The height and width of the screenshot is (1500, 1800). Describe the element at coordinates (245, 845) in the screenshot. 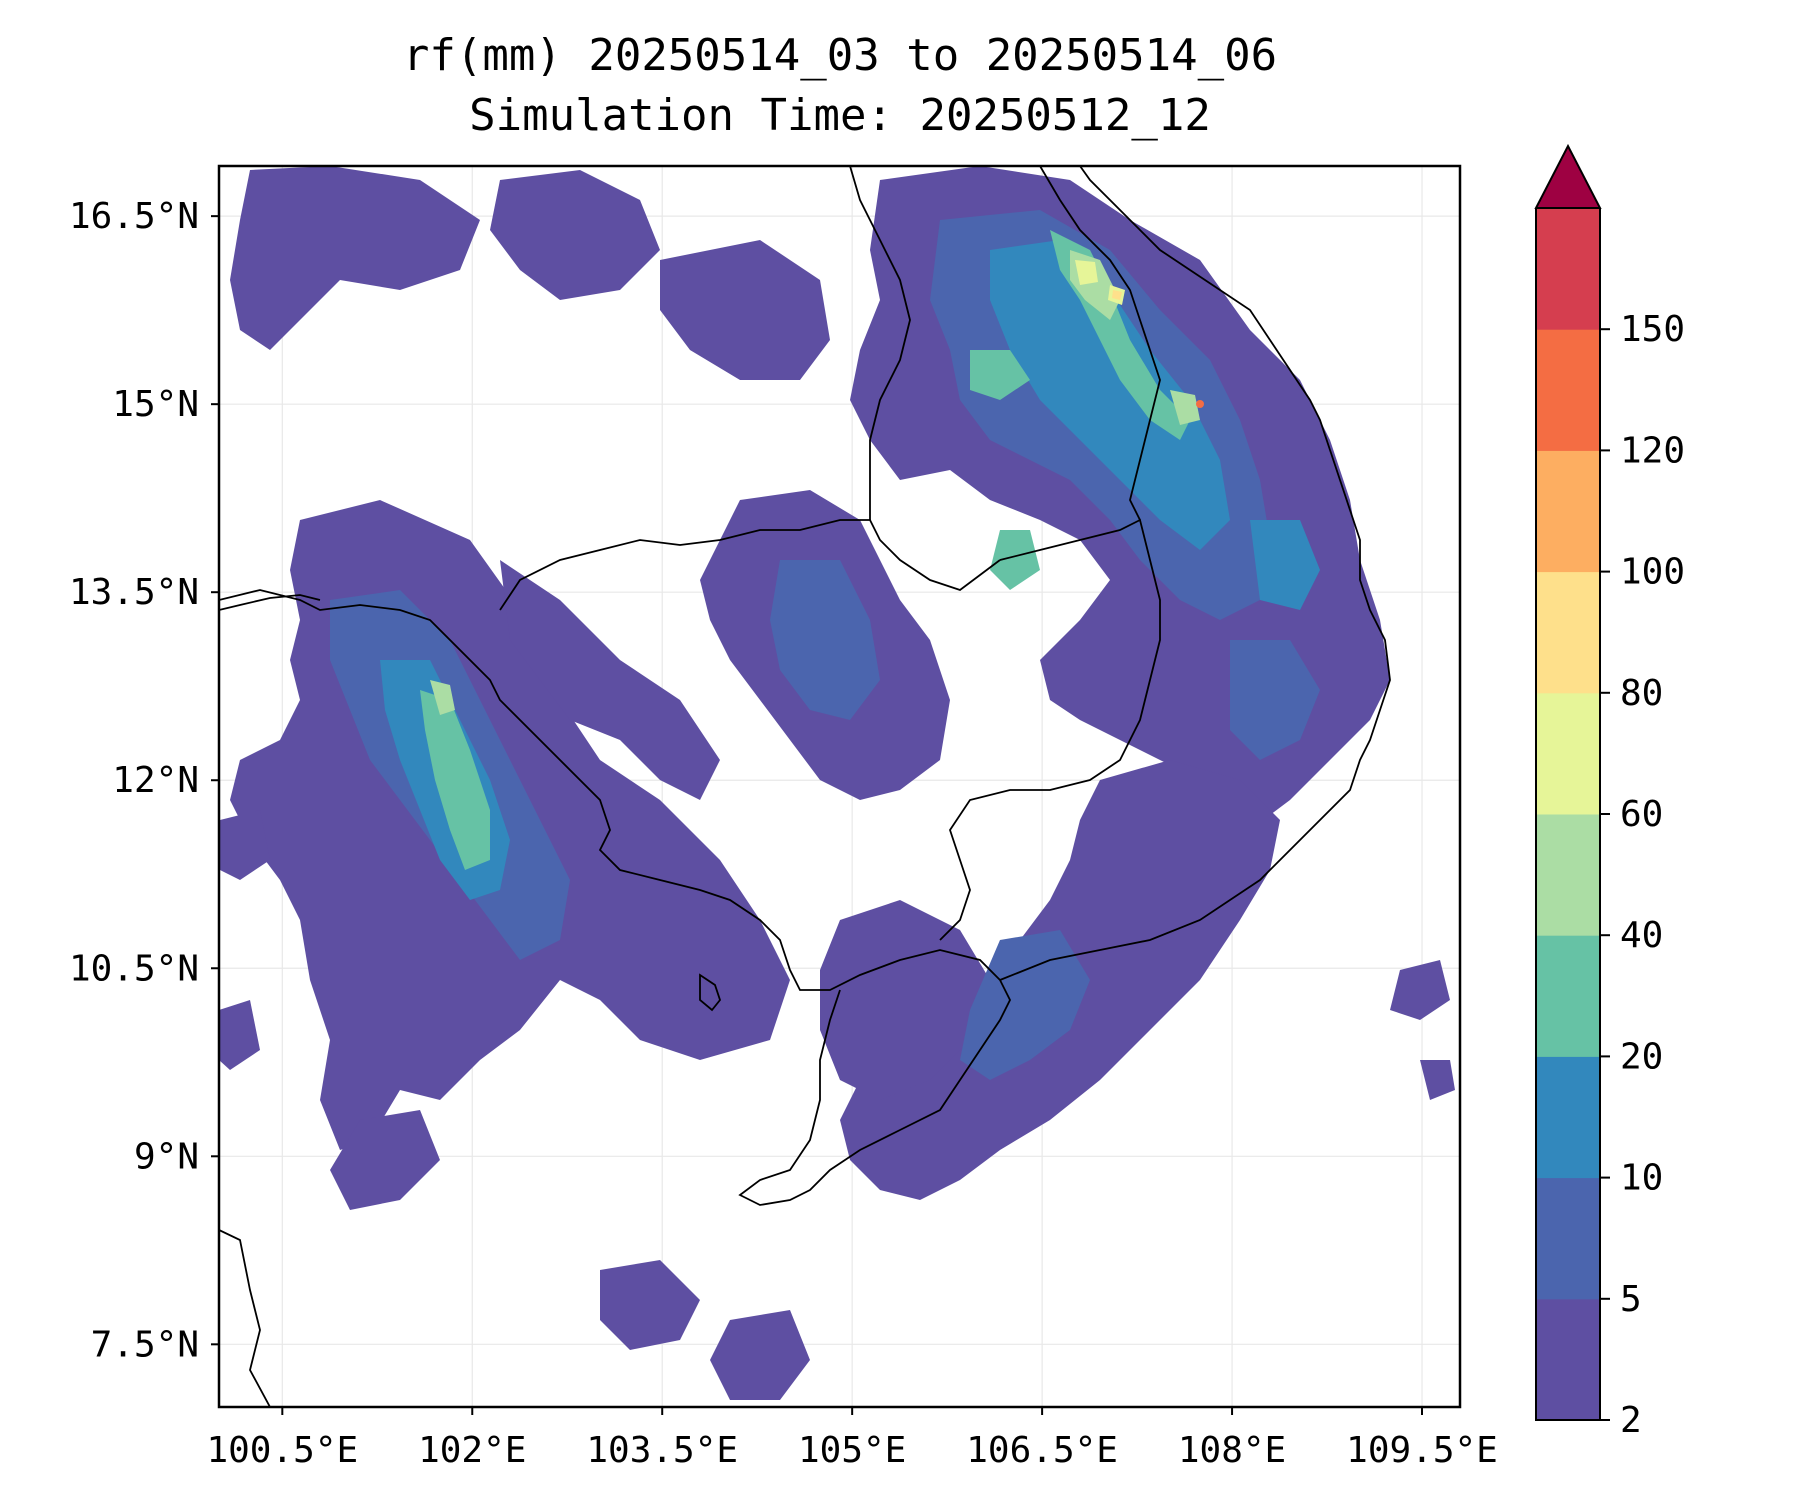

I see `rain-area-west-strip` at that location.